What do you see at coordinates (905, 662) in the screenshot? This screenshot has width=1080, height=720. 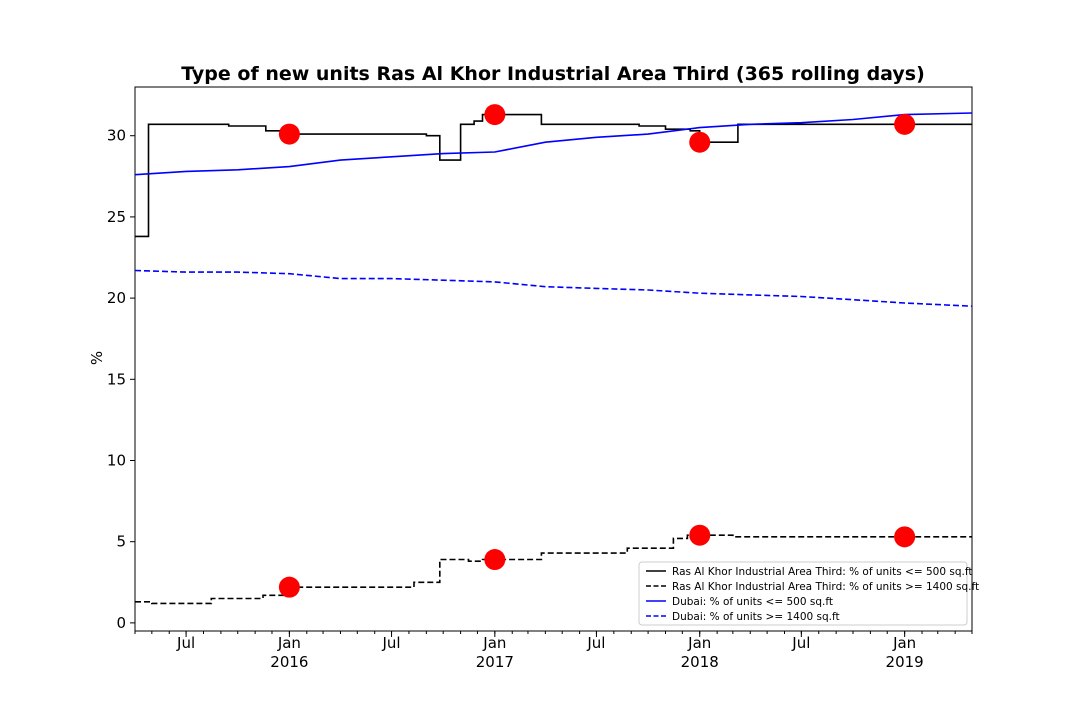 I see `x-tick-year-label: 2019` at bounding box center [905, 662].